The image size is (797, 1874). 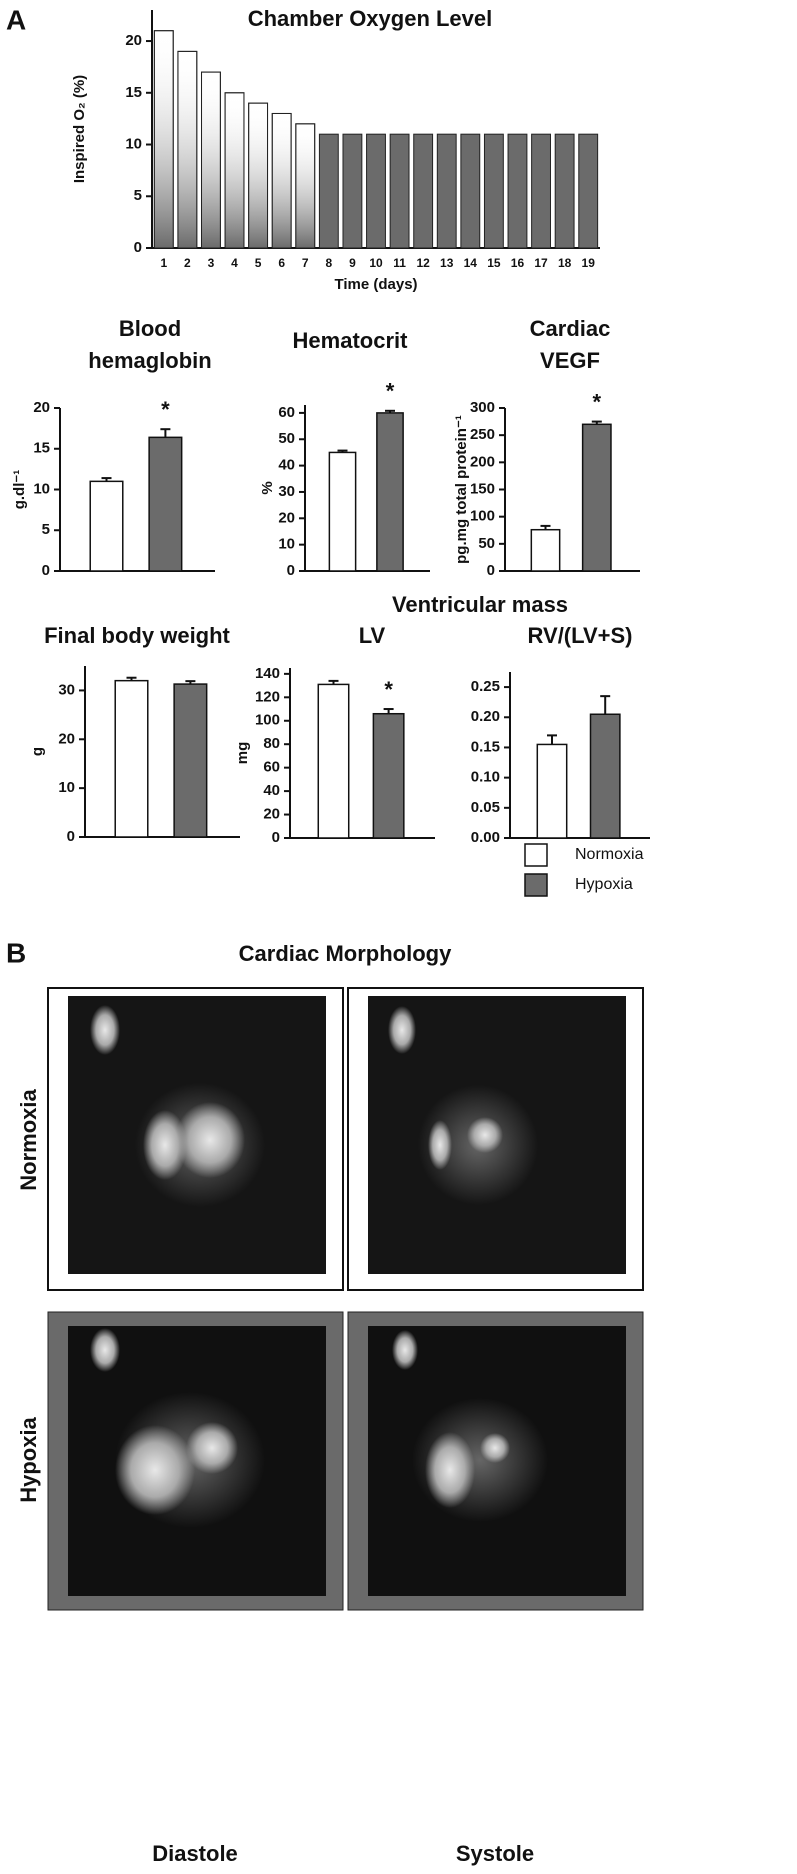 What do you see at coordinates (137, 635) in the screenshot?
I see `chart-title: Final body weight` at bounding box center [137, 635].